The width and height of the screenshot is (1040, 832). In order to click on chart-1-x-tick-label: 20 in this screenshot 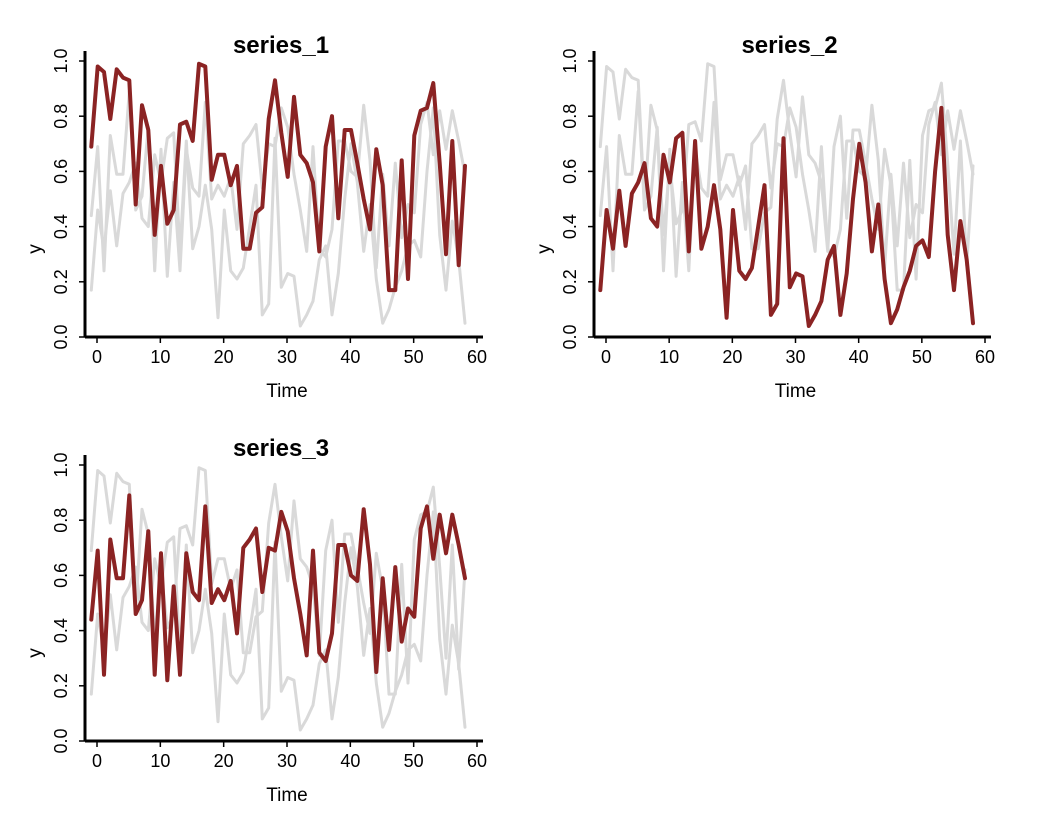, I will do `click(224, 357)`.